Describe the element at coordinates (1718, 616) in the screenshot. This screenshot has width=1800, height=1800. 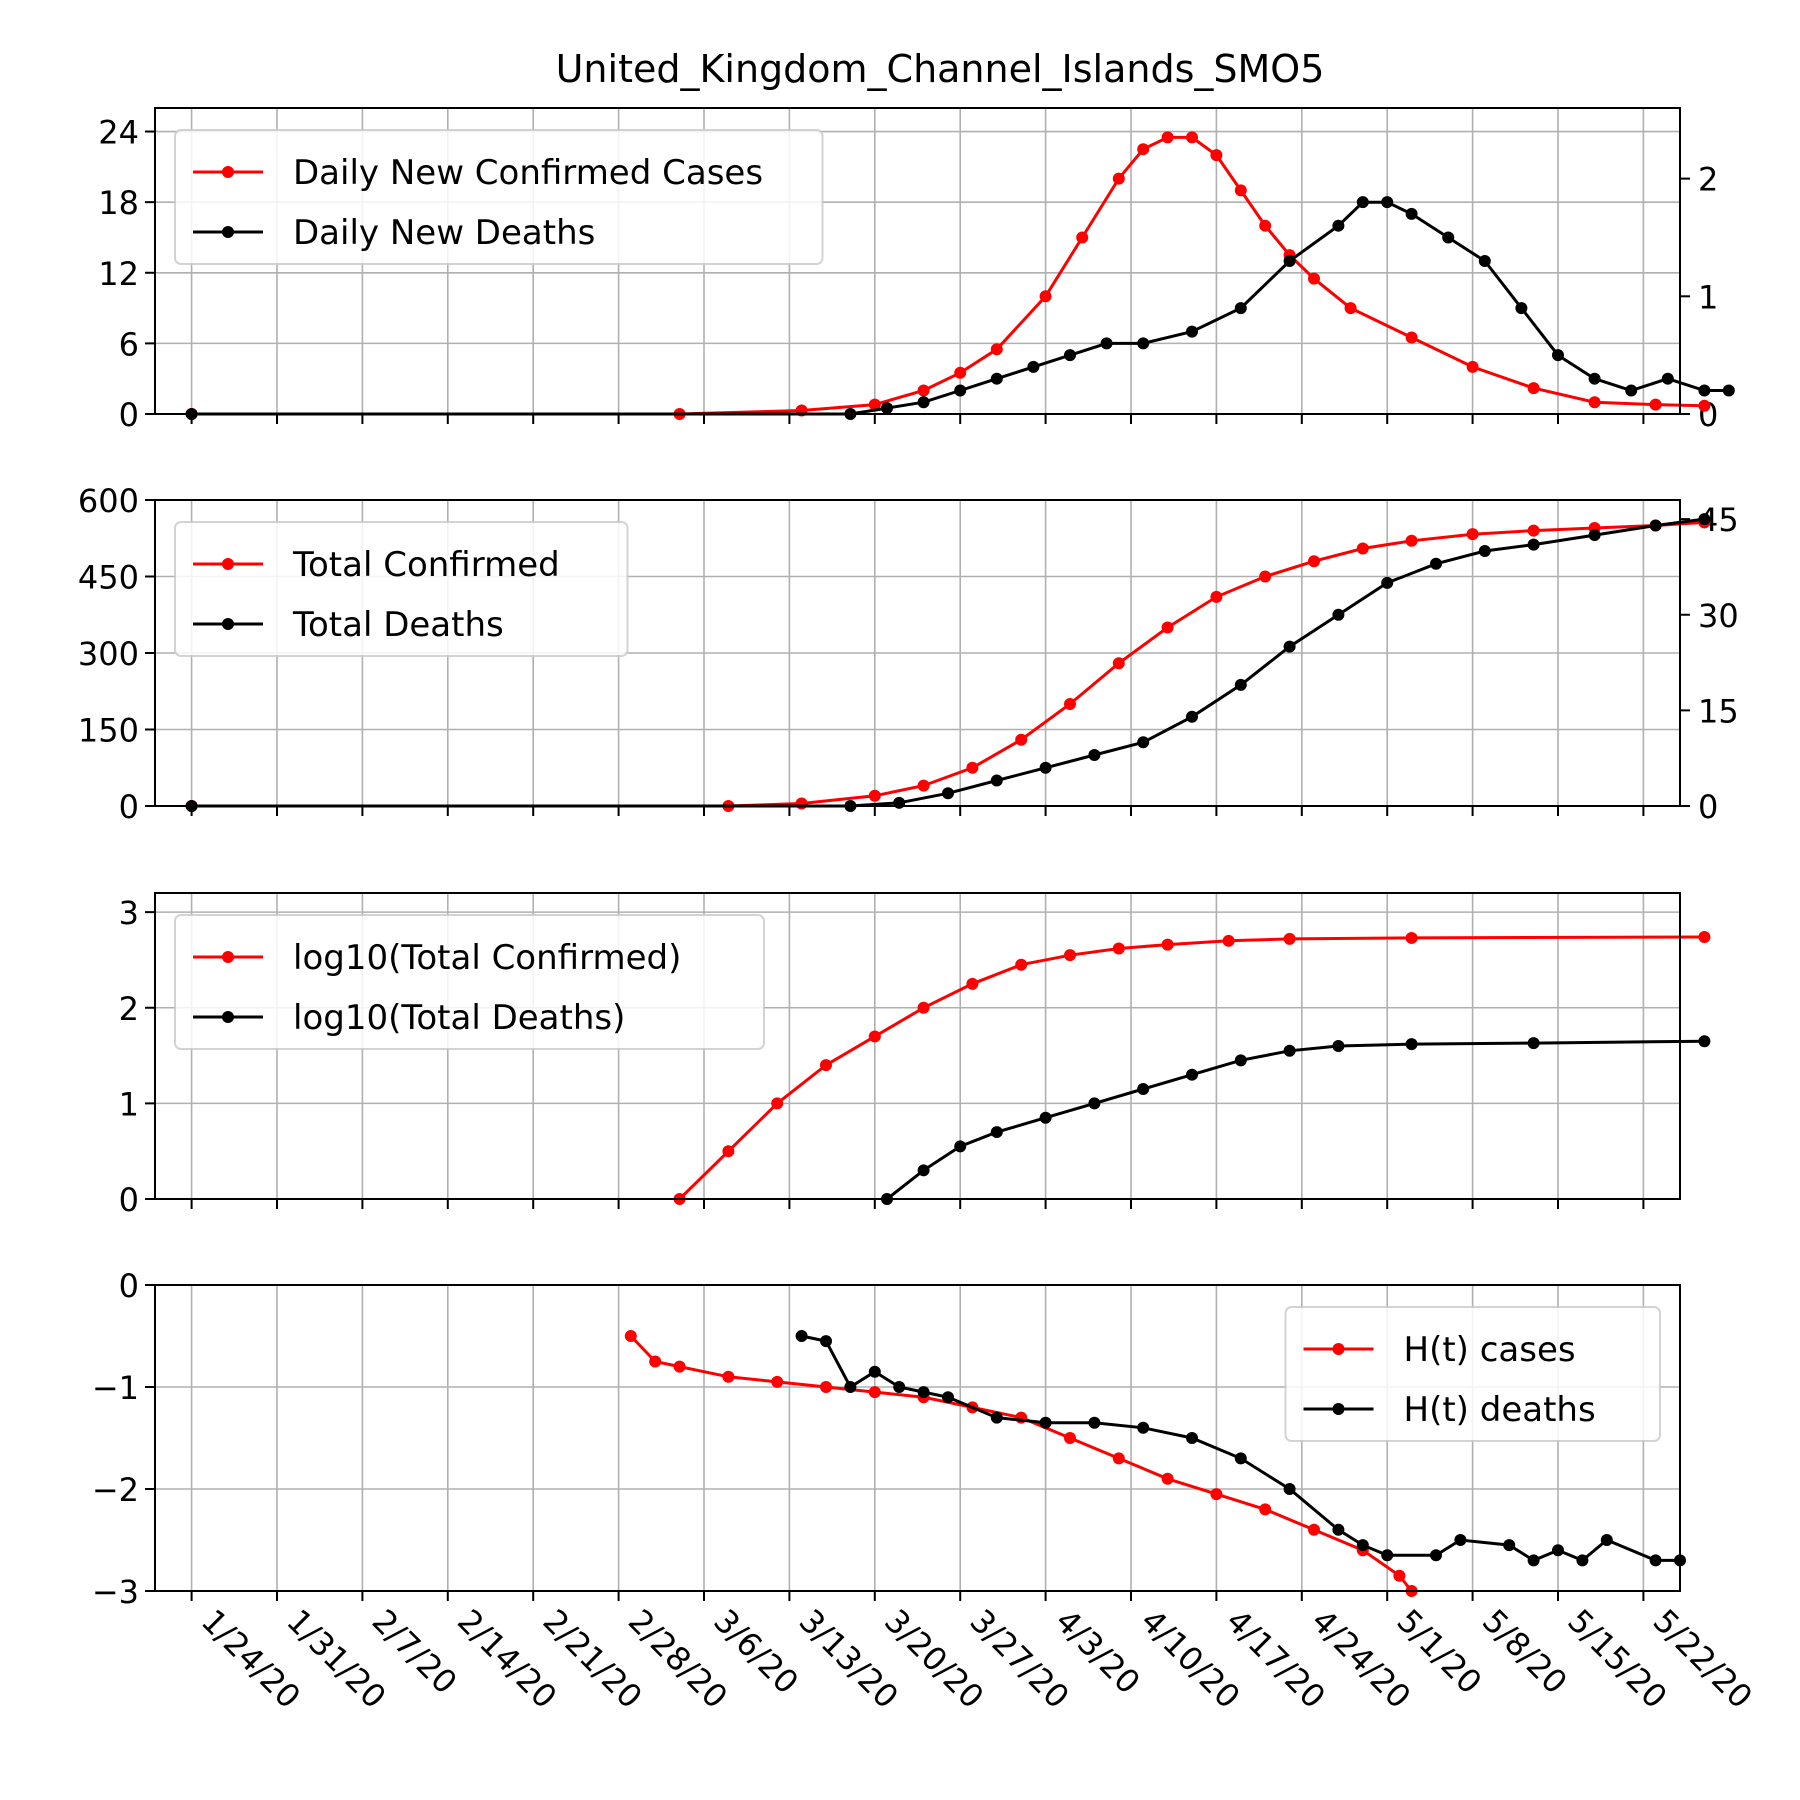
I see `y-right-tick-label: 30` at that location.